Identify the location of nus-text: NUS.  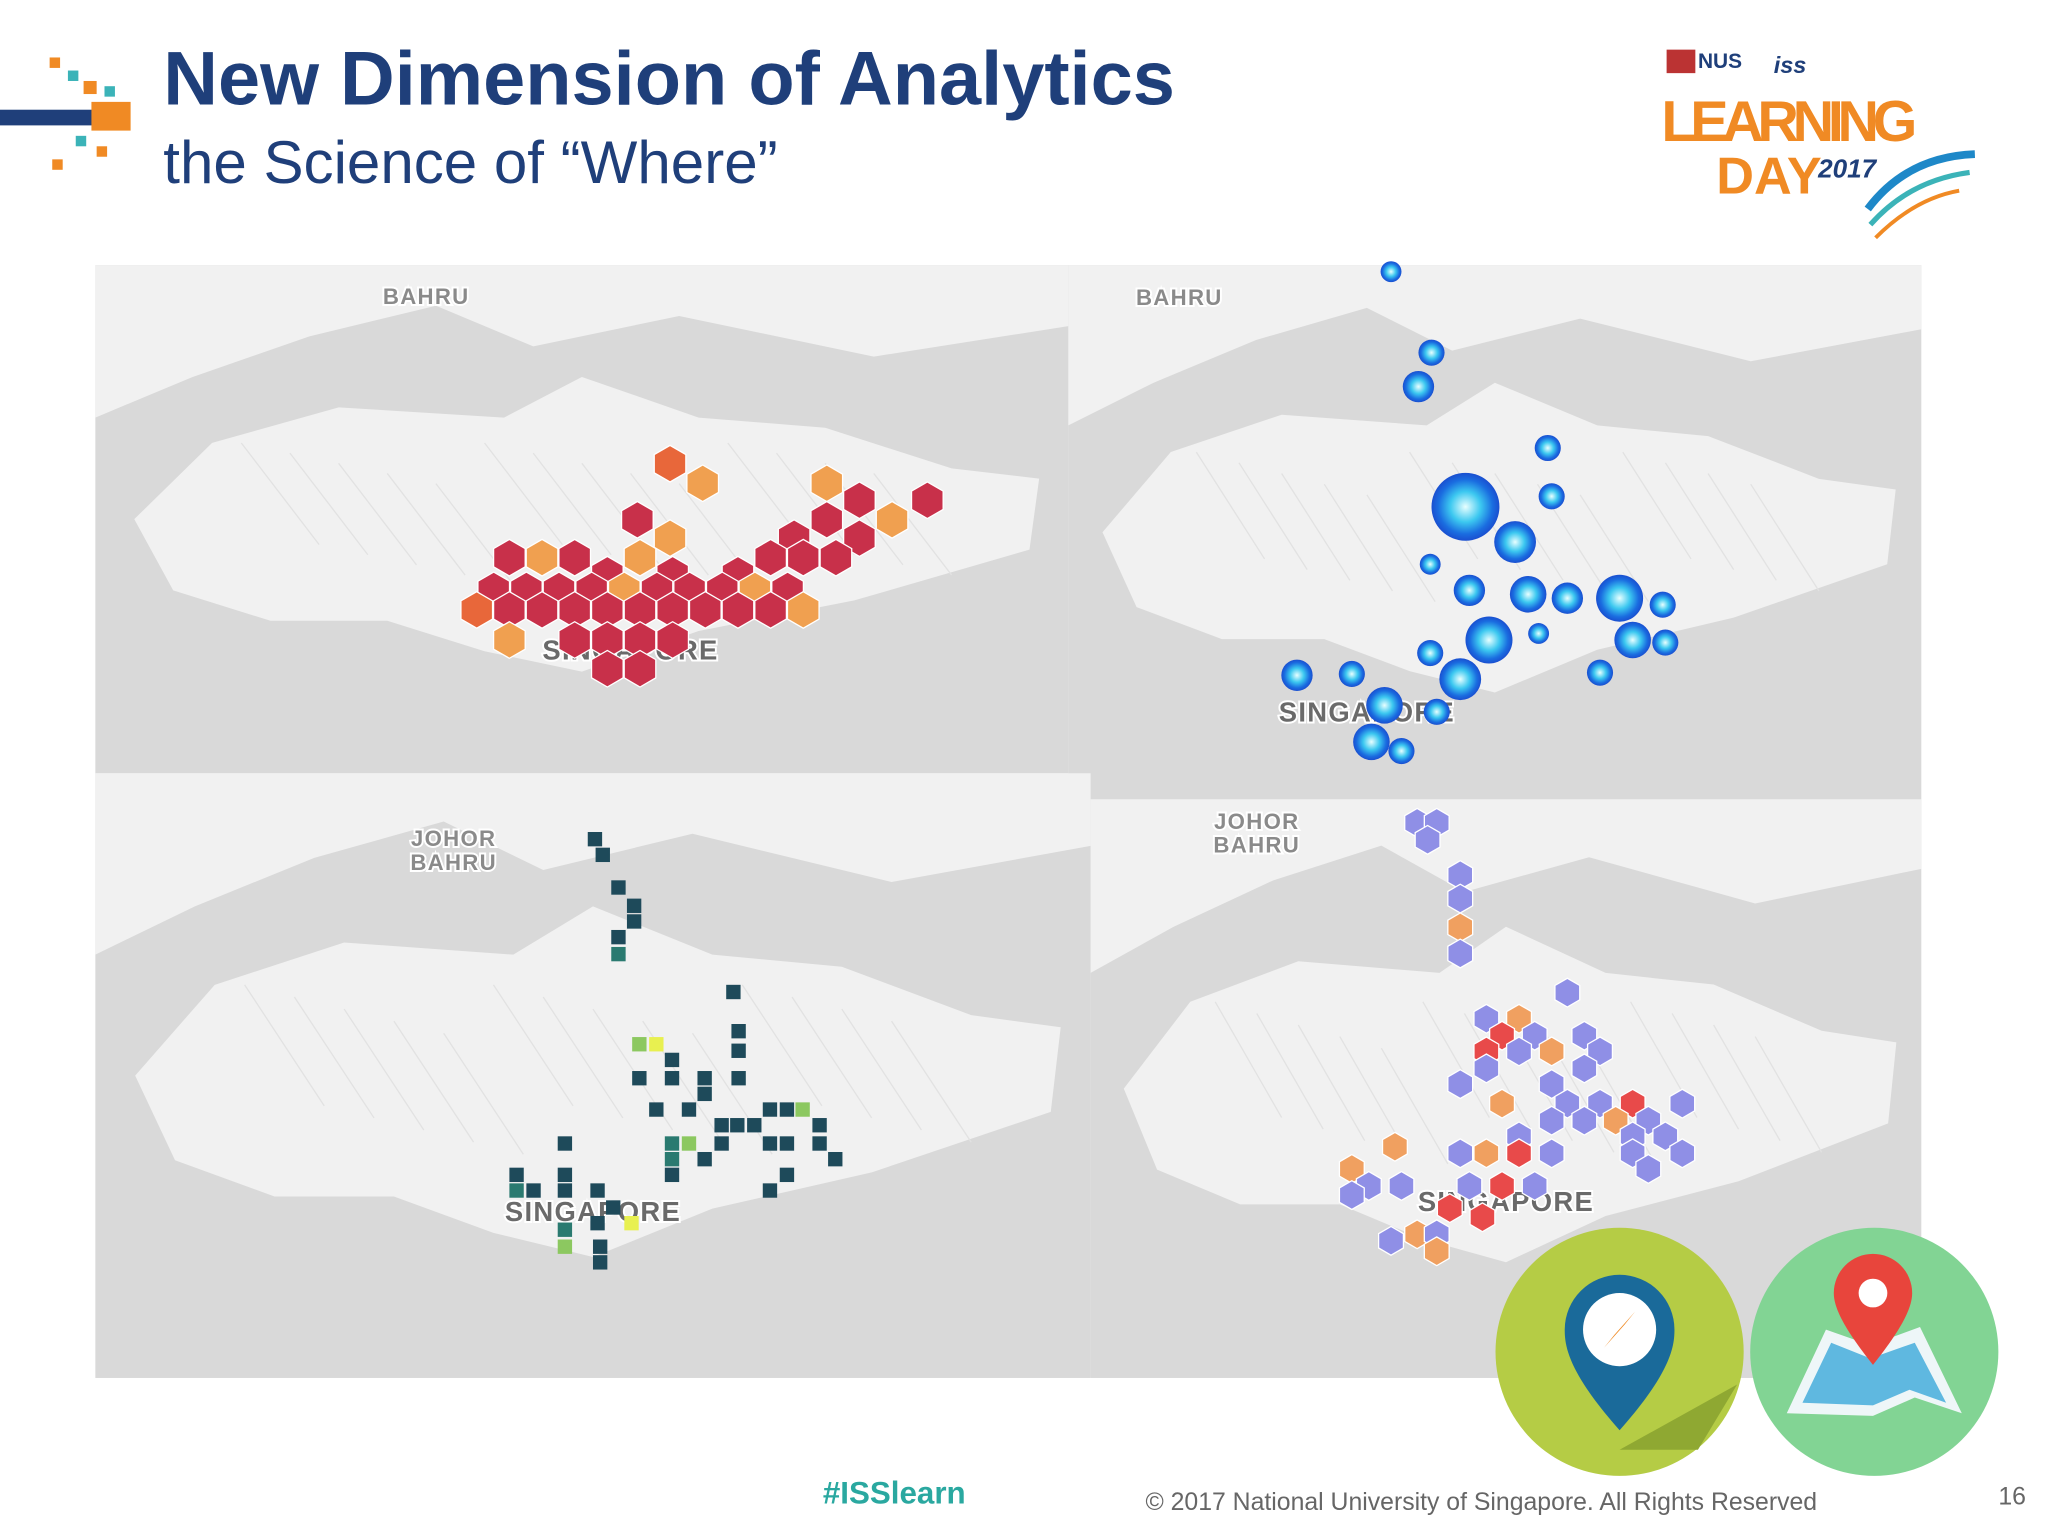
(1720, 61).